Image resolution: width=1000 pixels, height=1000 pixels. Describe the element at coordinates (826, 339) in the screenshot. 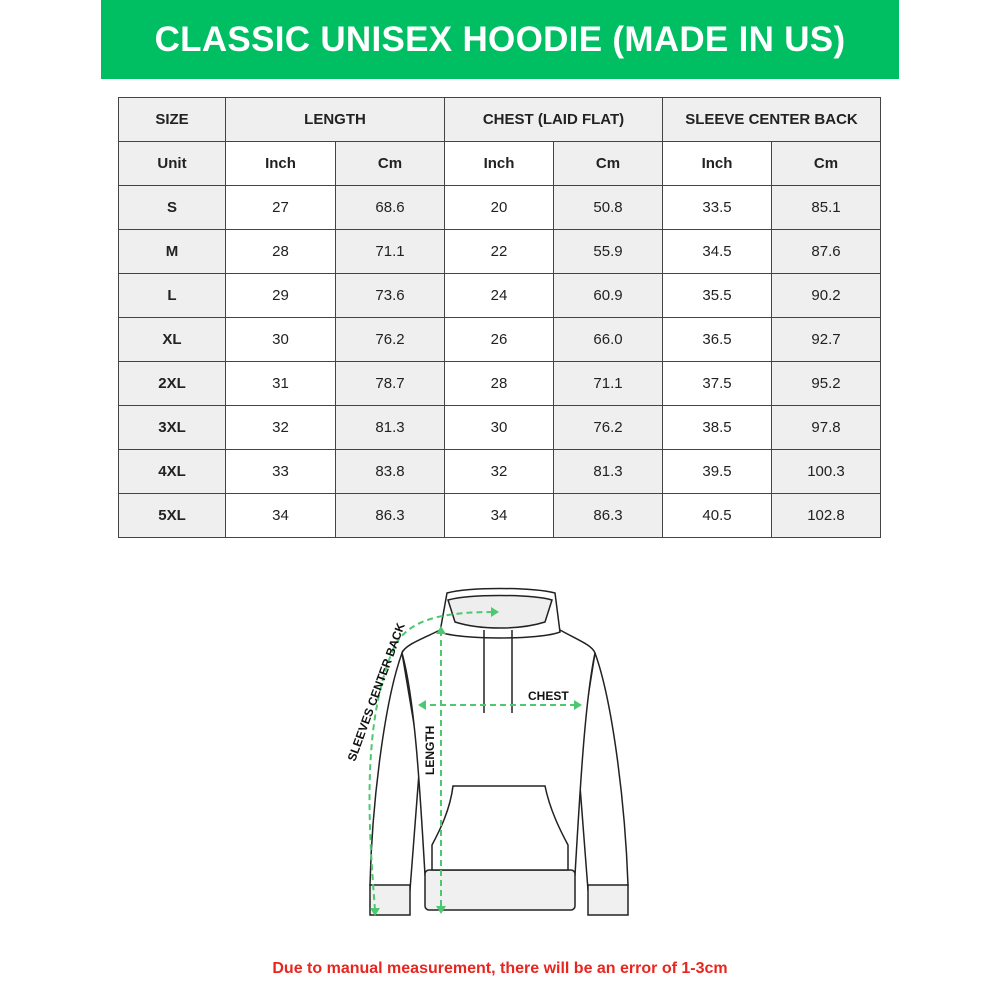

I see `value-cell: 92.7` at that location.